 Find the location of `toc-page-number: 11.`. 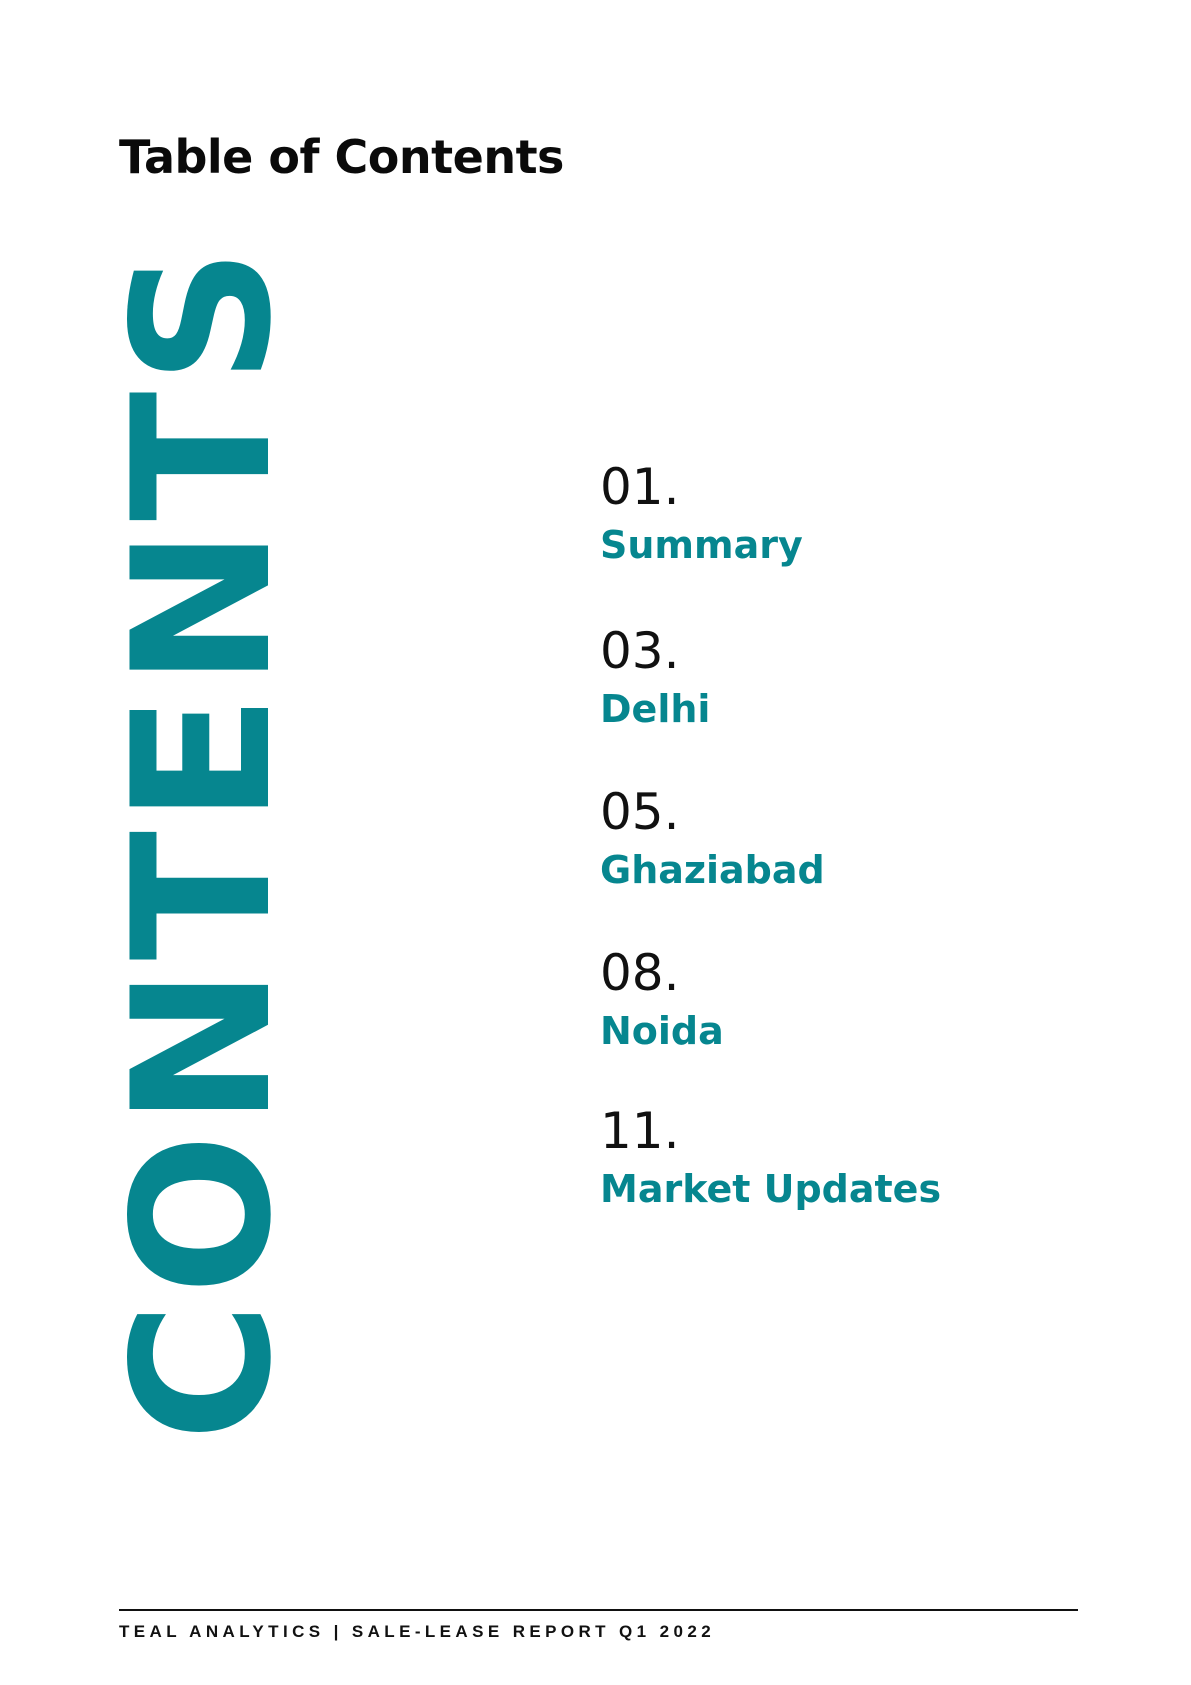

toc-page-number: 11. is located at coordinates (640, 1131).